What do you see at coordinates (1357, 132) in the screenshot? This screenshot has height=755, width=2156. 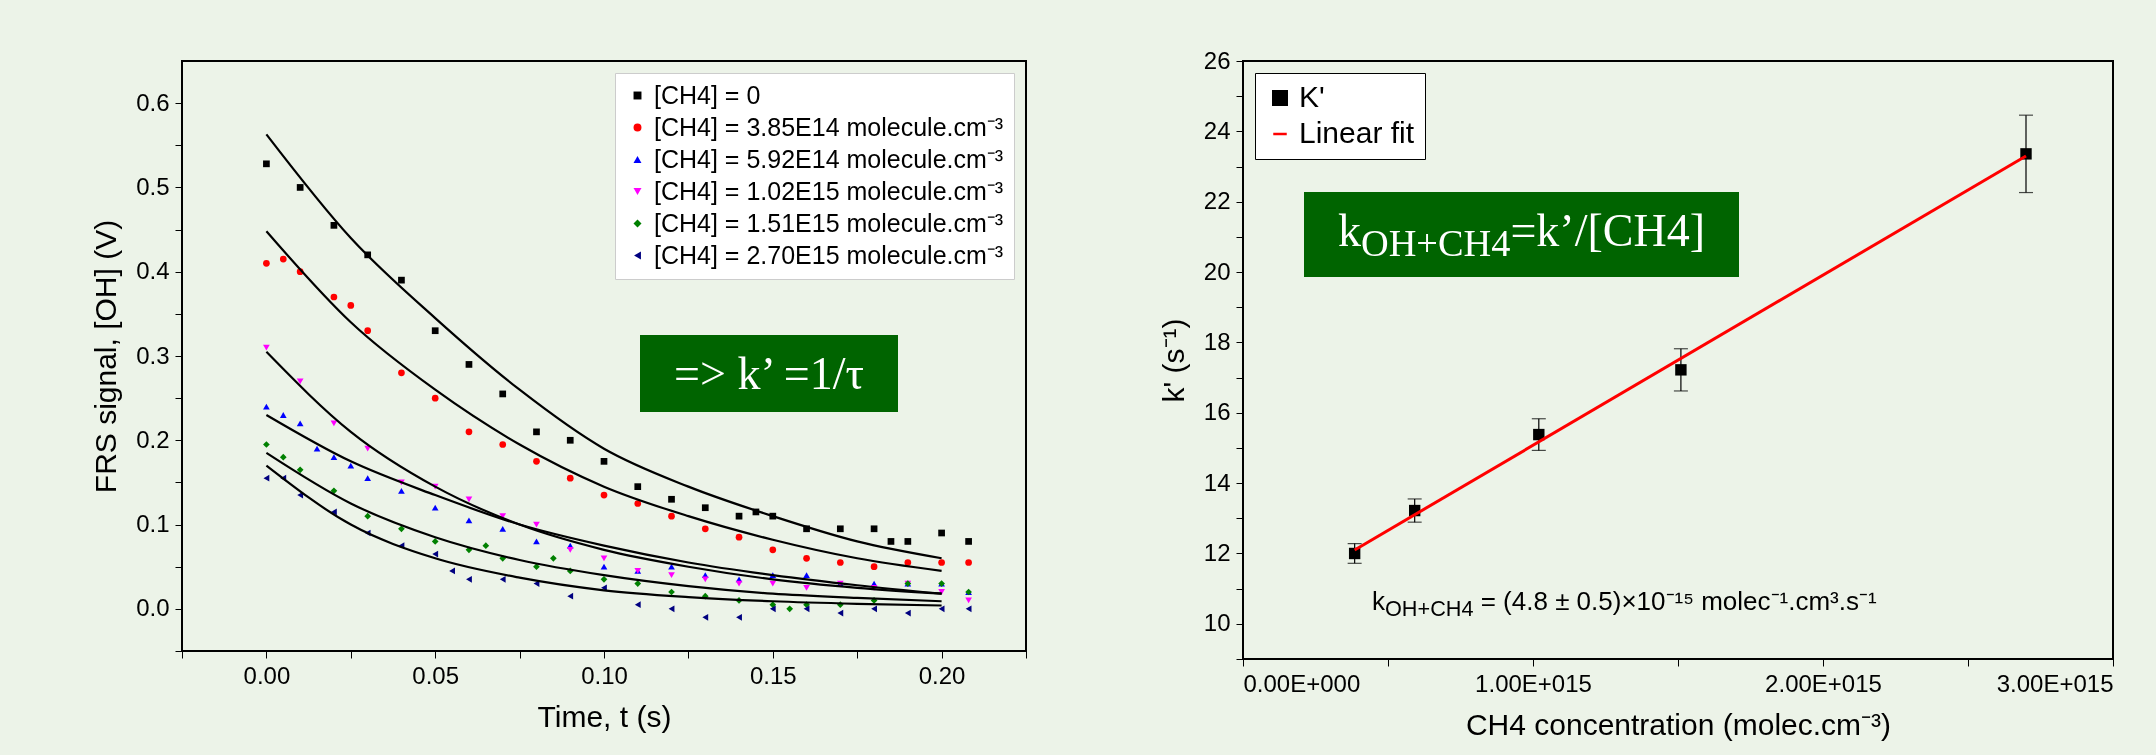 I see `legend-label: Linear fit` at bounding box center [1357, 132].